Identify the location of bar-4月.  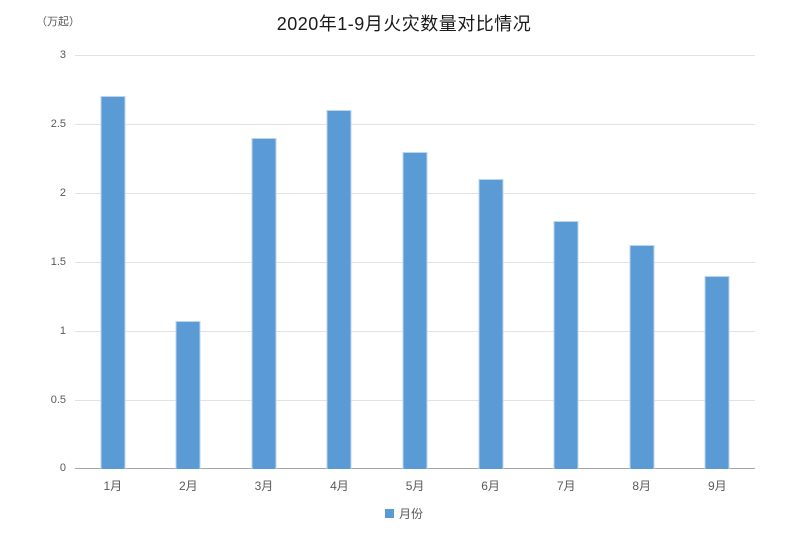
(339, 289).